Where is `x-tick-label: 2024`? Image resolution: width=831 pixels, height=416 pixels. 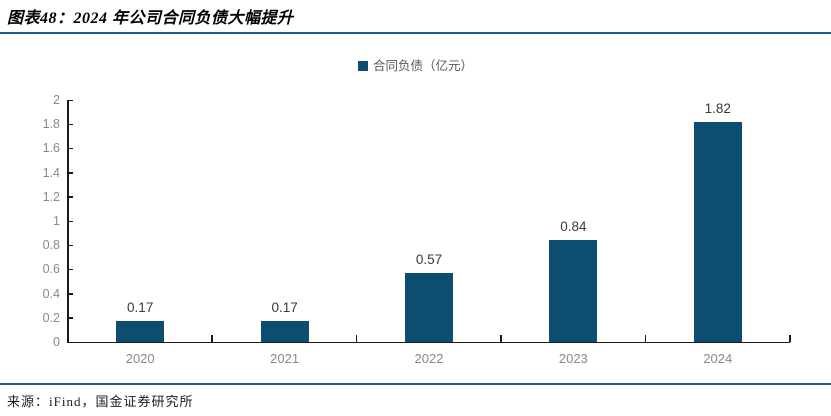 x-tick-label: 2024 is located at coordinates (718, 358).